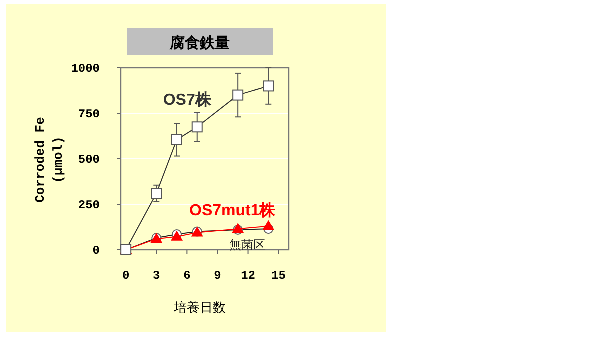  I want to click on chart-title: 腐食鉄量, so click(199, 43).